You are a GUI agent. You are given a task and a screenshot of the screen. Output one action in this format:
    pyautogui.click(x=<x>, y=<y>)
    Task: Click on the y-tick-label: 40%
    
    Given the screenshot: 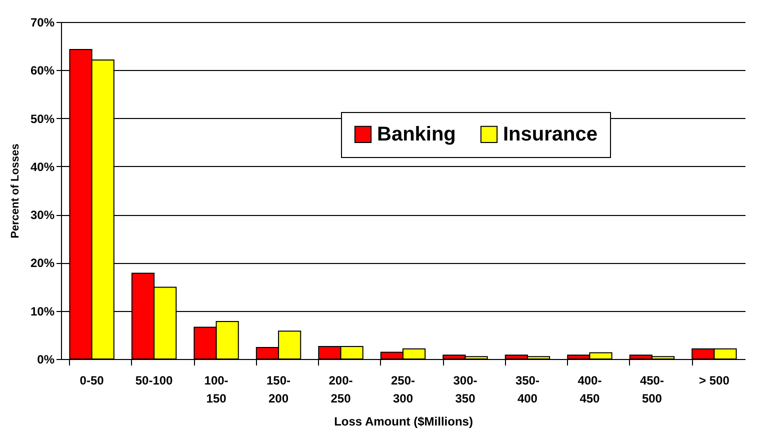 What is the action you would take?
    pyautogui.click(x=42, y=167)
    